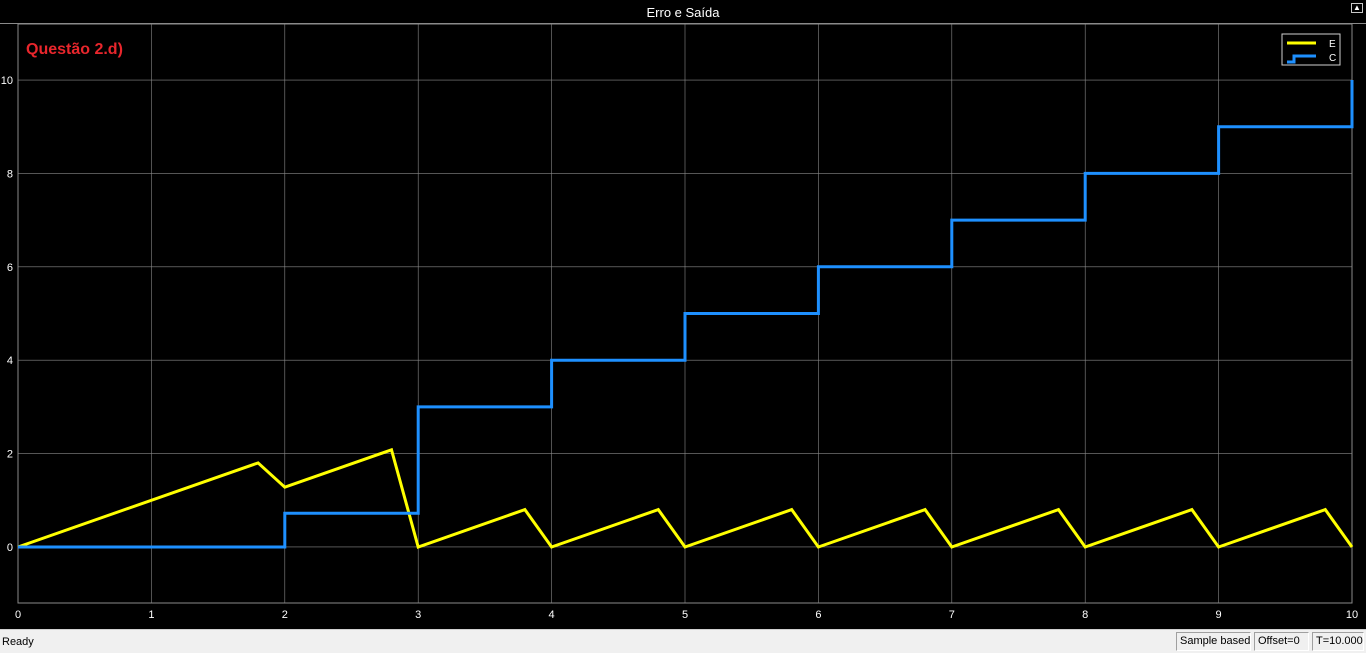 This screenshot has height=653, width=1366. Describe the element at coordinates (10, 361) in the screenshot. I see `y-tick-label: 4` at that location.